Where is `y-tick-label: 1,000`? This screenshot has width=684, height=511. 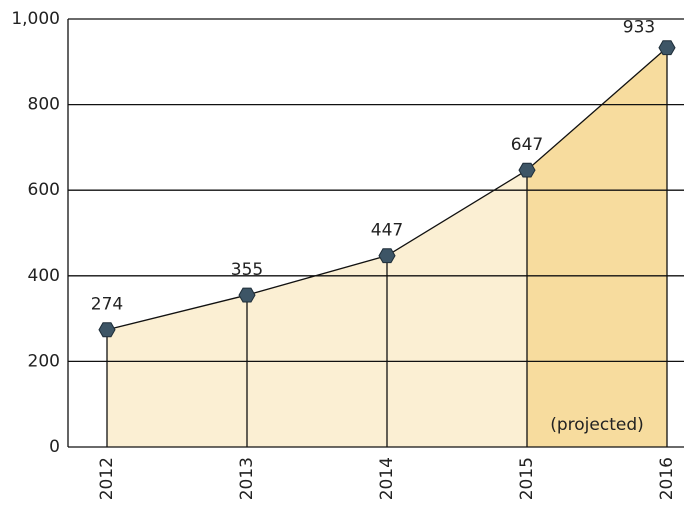 y-tick-label: 1,000 is located at coordinates (35, 19).